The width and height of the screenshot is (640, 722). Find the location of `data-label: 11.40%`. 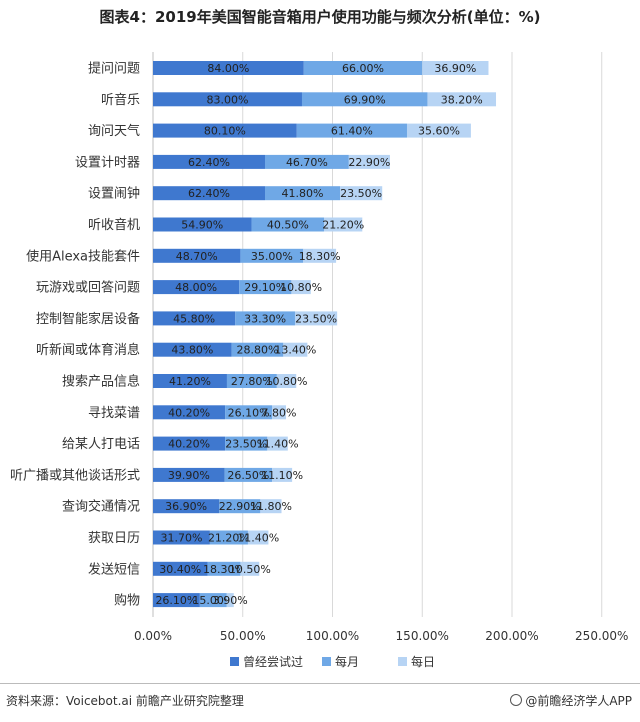

data-label: 11.40% is located at coordinates (278, 444).